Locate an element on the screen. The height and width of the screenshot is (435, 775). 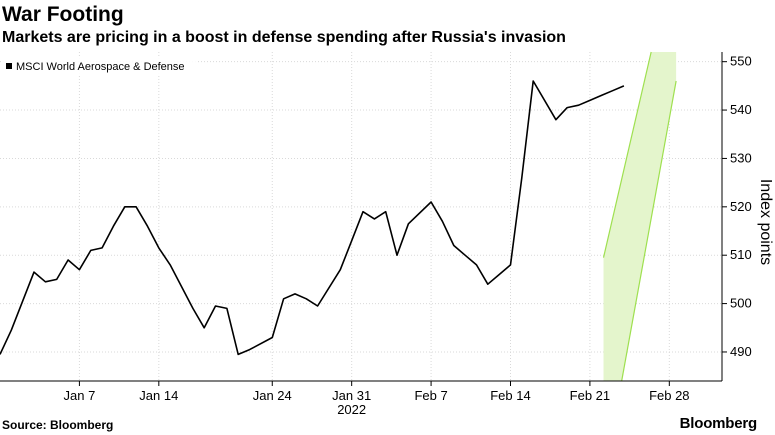
trend-band is located at coordinates (639, 216).